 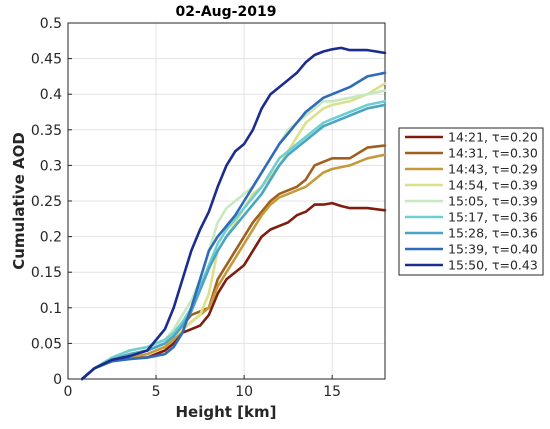 What do you see at coordinates (51, 238) in the screenshot?
I see `y-tick-label: 0.2` at bounding box center [51, 238].